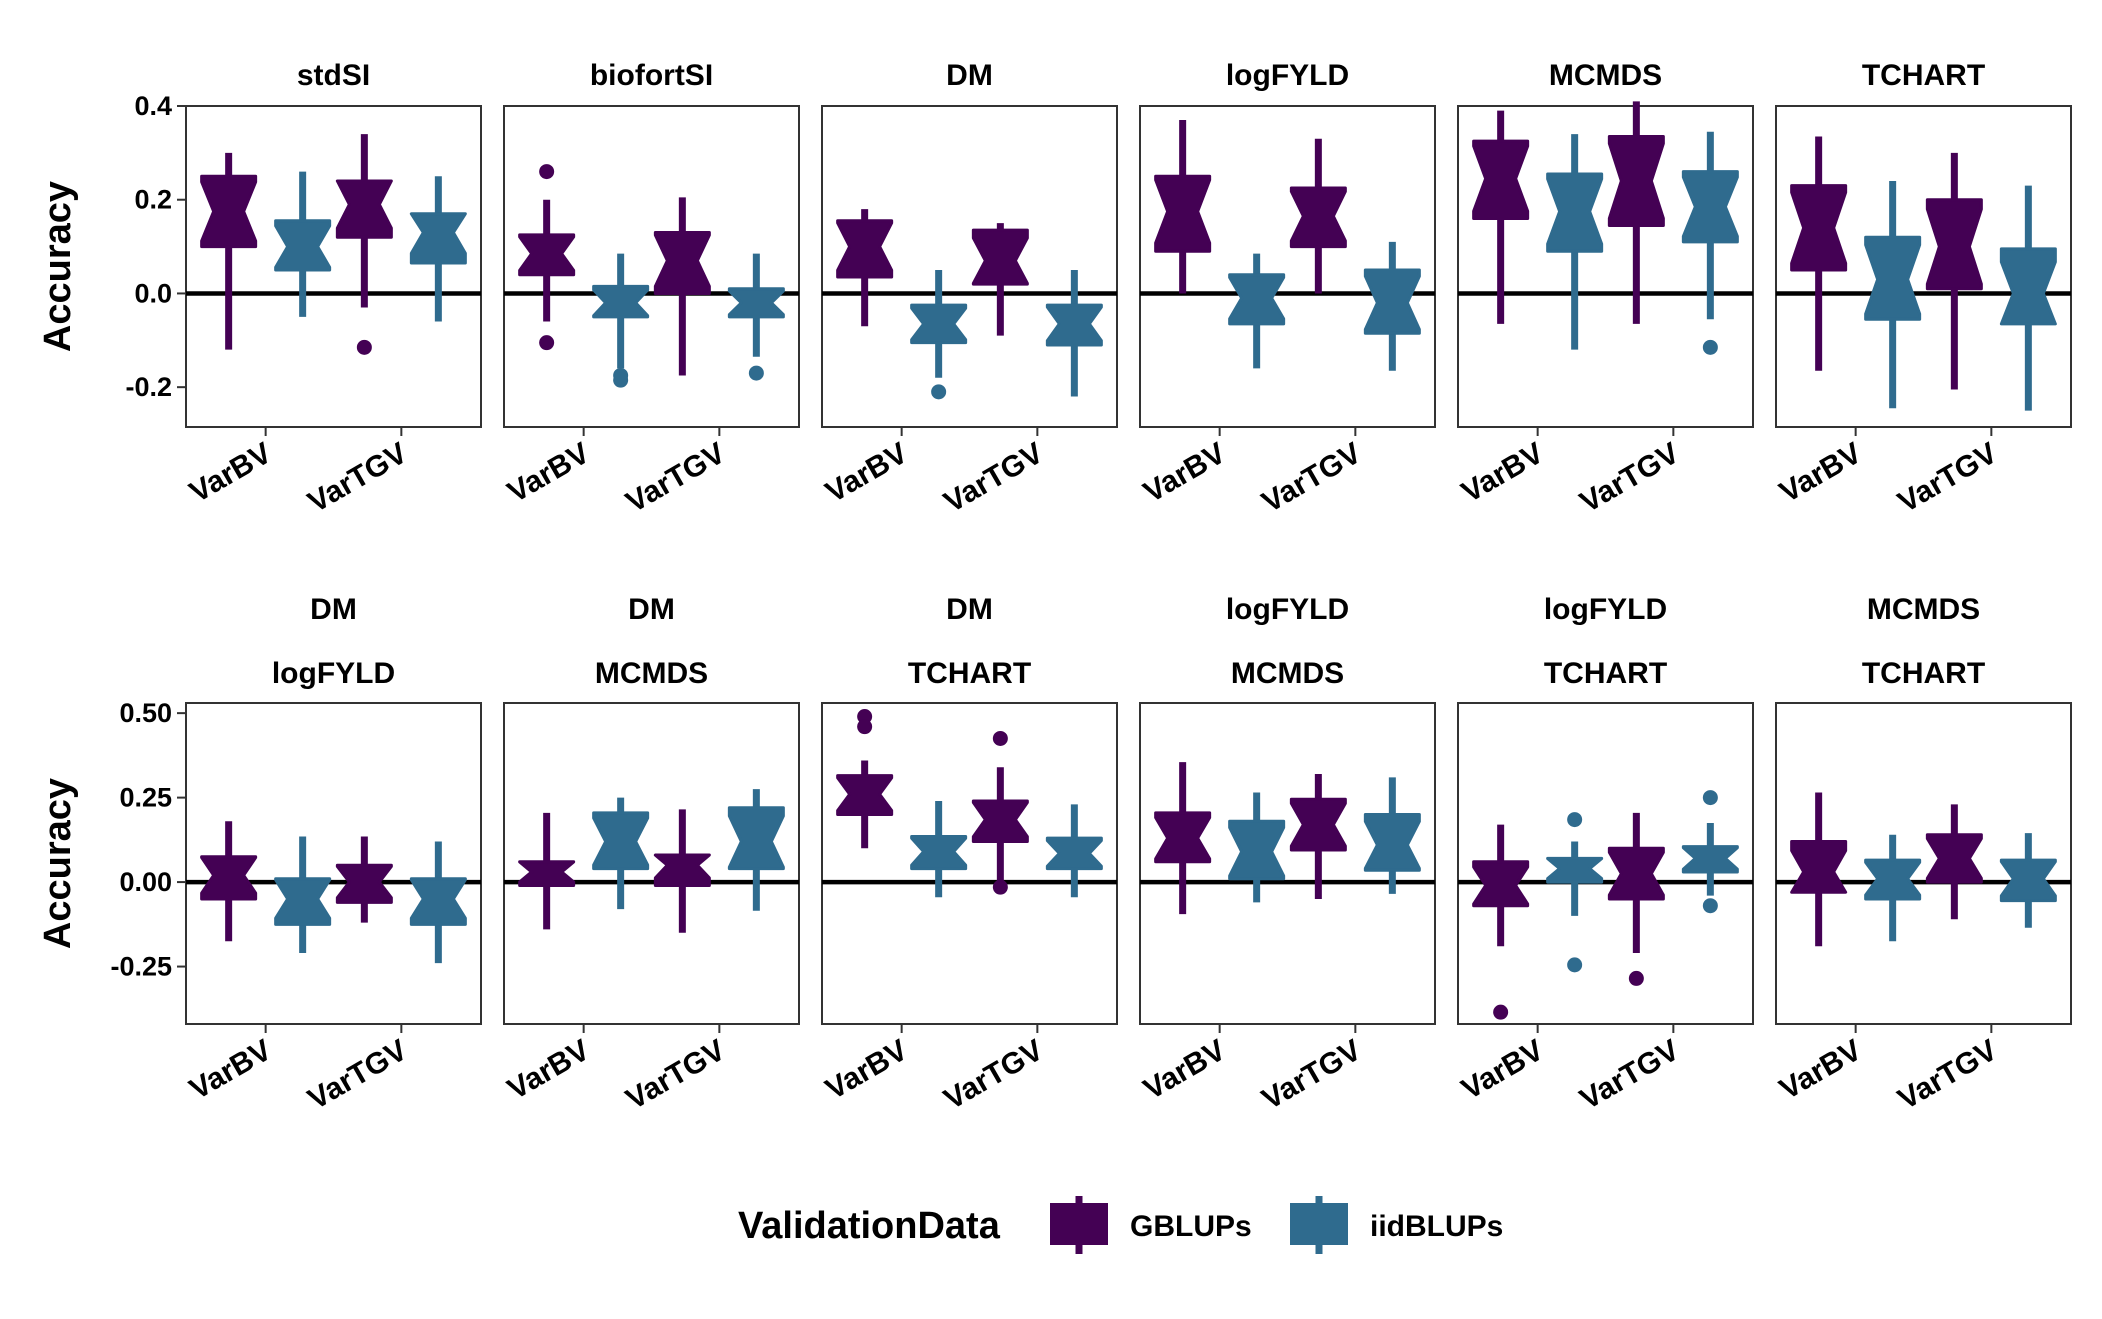  What do you see at coordinates (145, 882) in the screenshot?
I see `y-tick-label: 0.00` at bounding box center [145, 882].